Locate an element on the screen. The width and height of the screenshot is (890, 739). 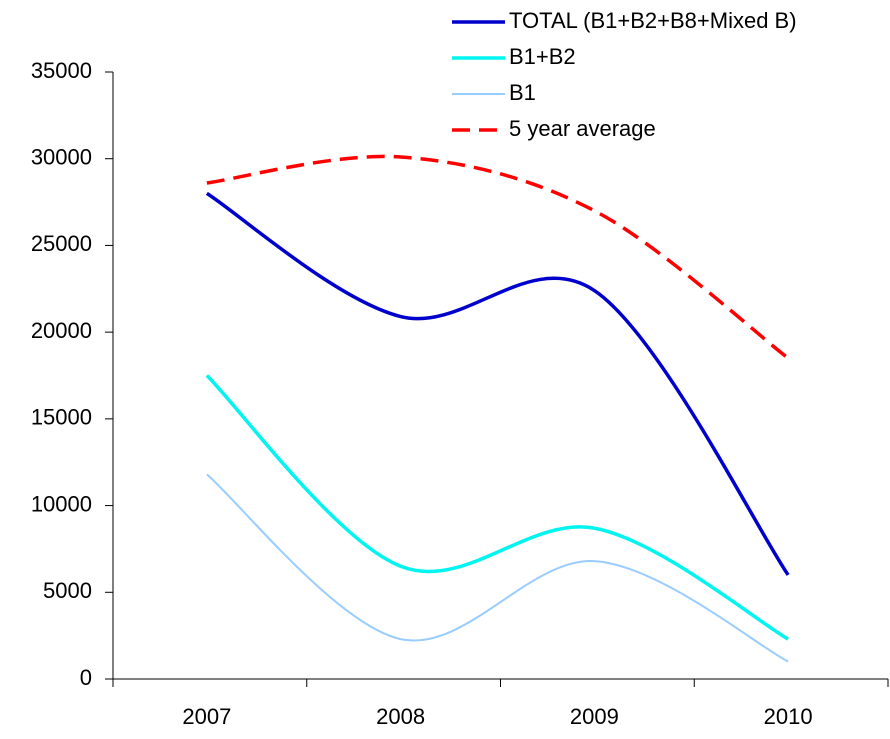
legend-label: 5 year average is located at coordinates (582, 128).